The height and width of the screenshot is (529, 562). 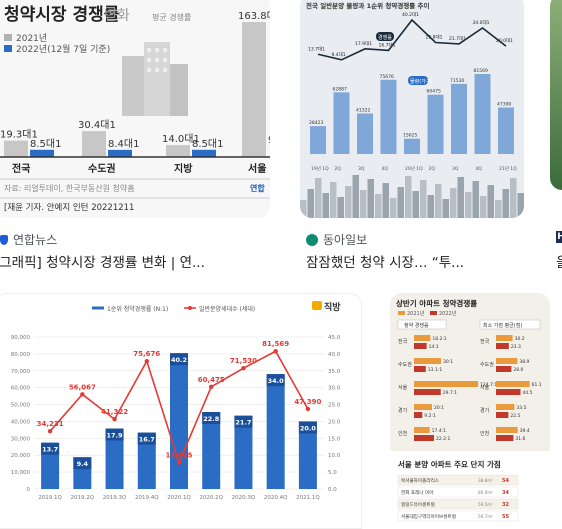 I want to click on result-source-1: 연합뉴스, so click(x=28, y=239).